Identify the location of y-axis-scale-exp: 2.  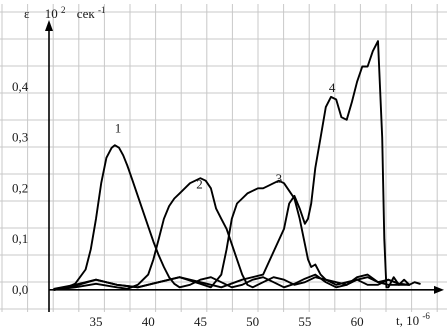
(63, 10).